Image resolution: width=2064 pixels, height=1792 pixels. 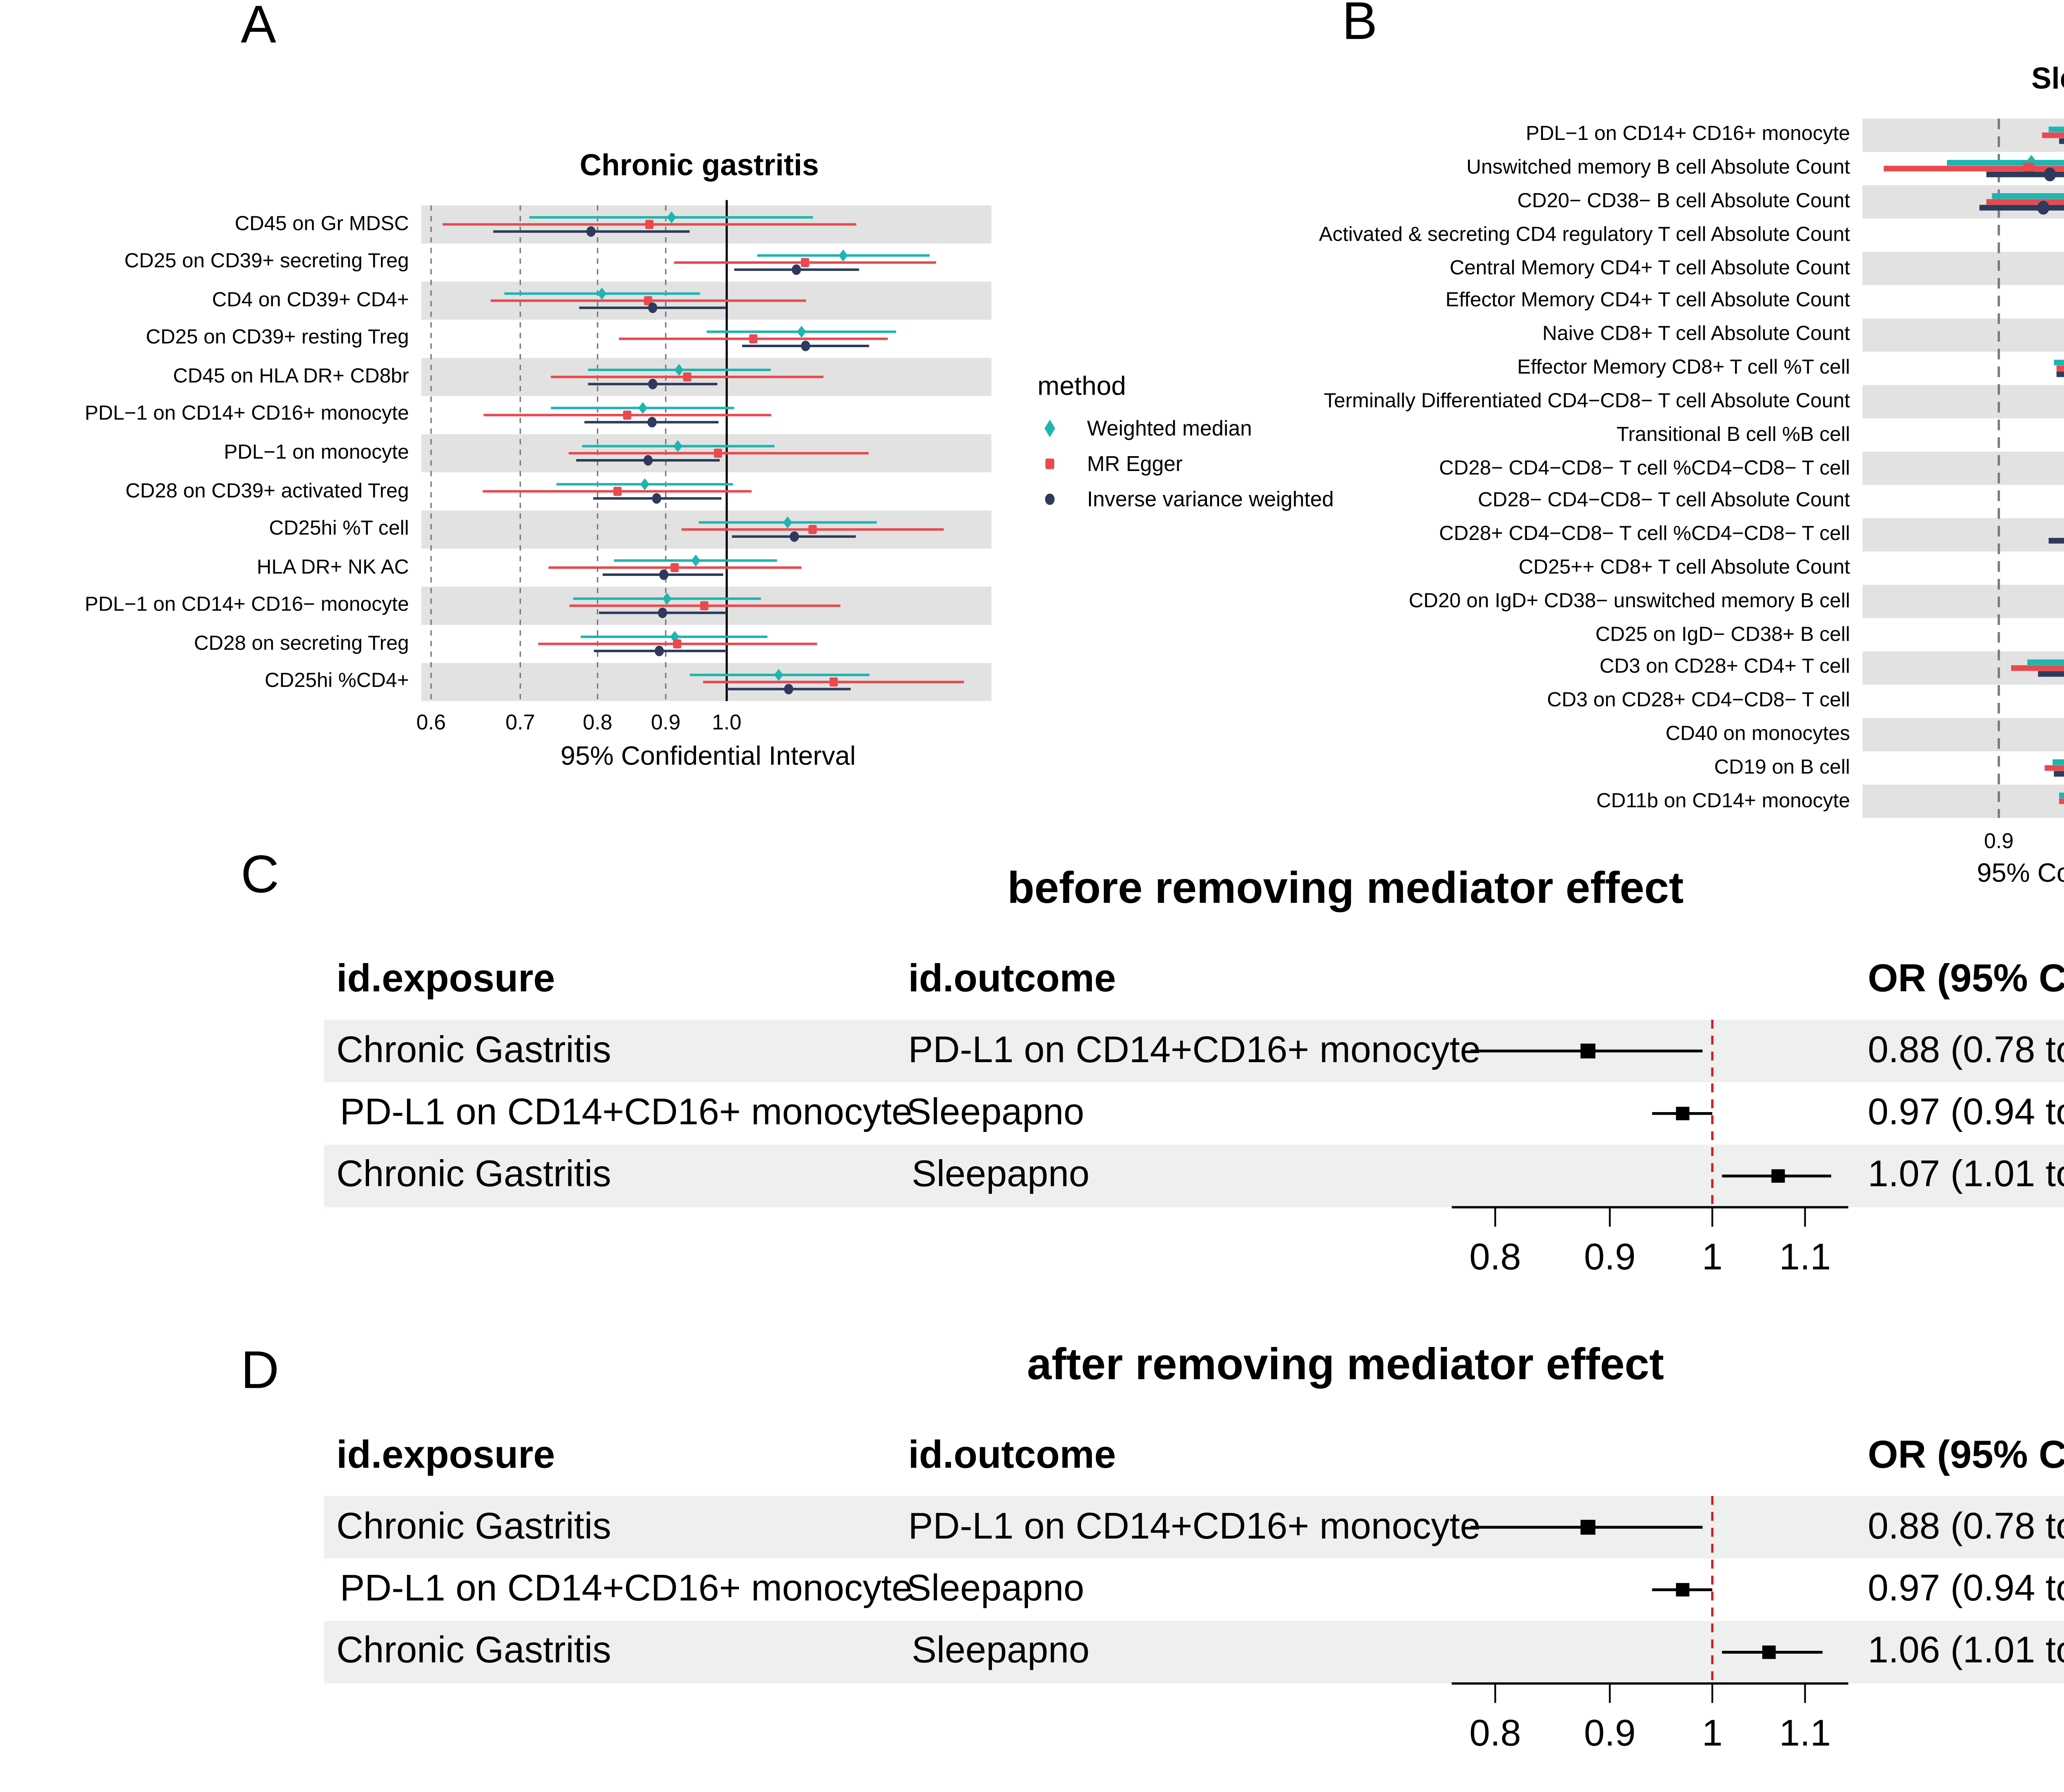 I want to click on legend-label: Weighted median, so click(x=1169, y=428).